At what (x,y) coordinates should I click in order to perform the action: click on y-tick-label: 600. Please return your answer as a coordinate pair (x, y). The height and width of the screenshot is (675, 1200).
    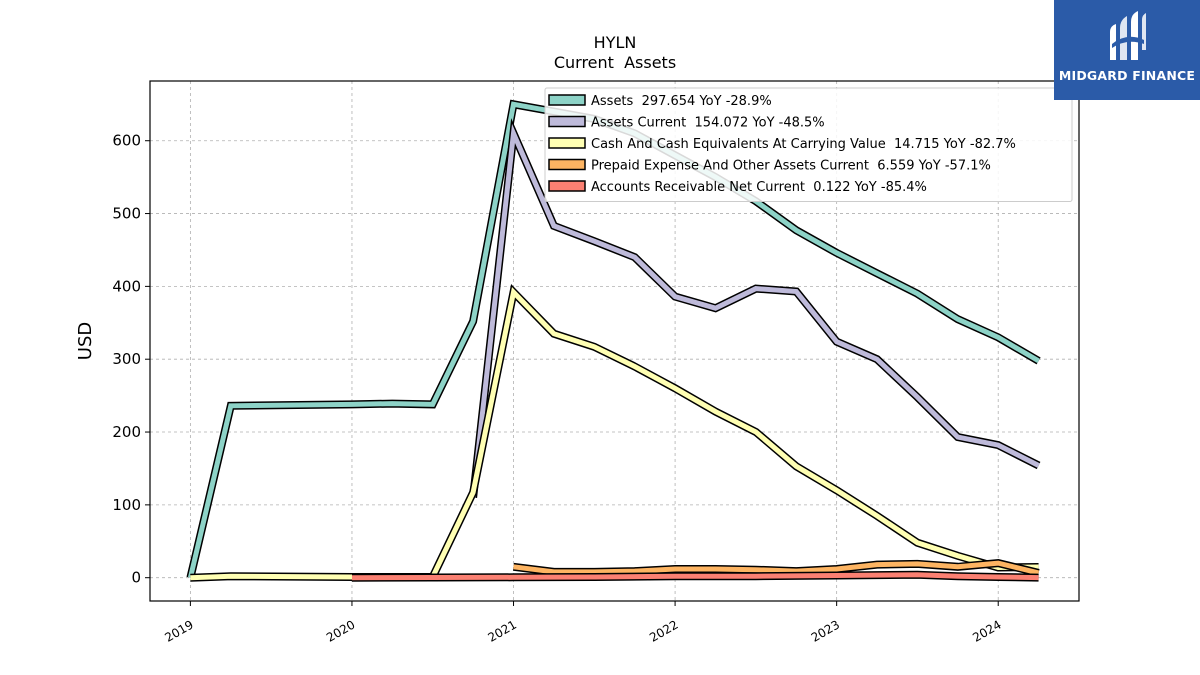
    Looking at the image, I should click on (126, 141).